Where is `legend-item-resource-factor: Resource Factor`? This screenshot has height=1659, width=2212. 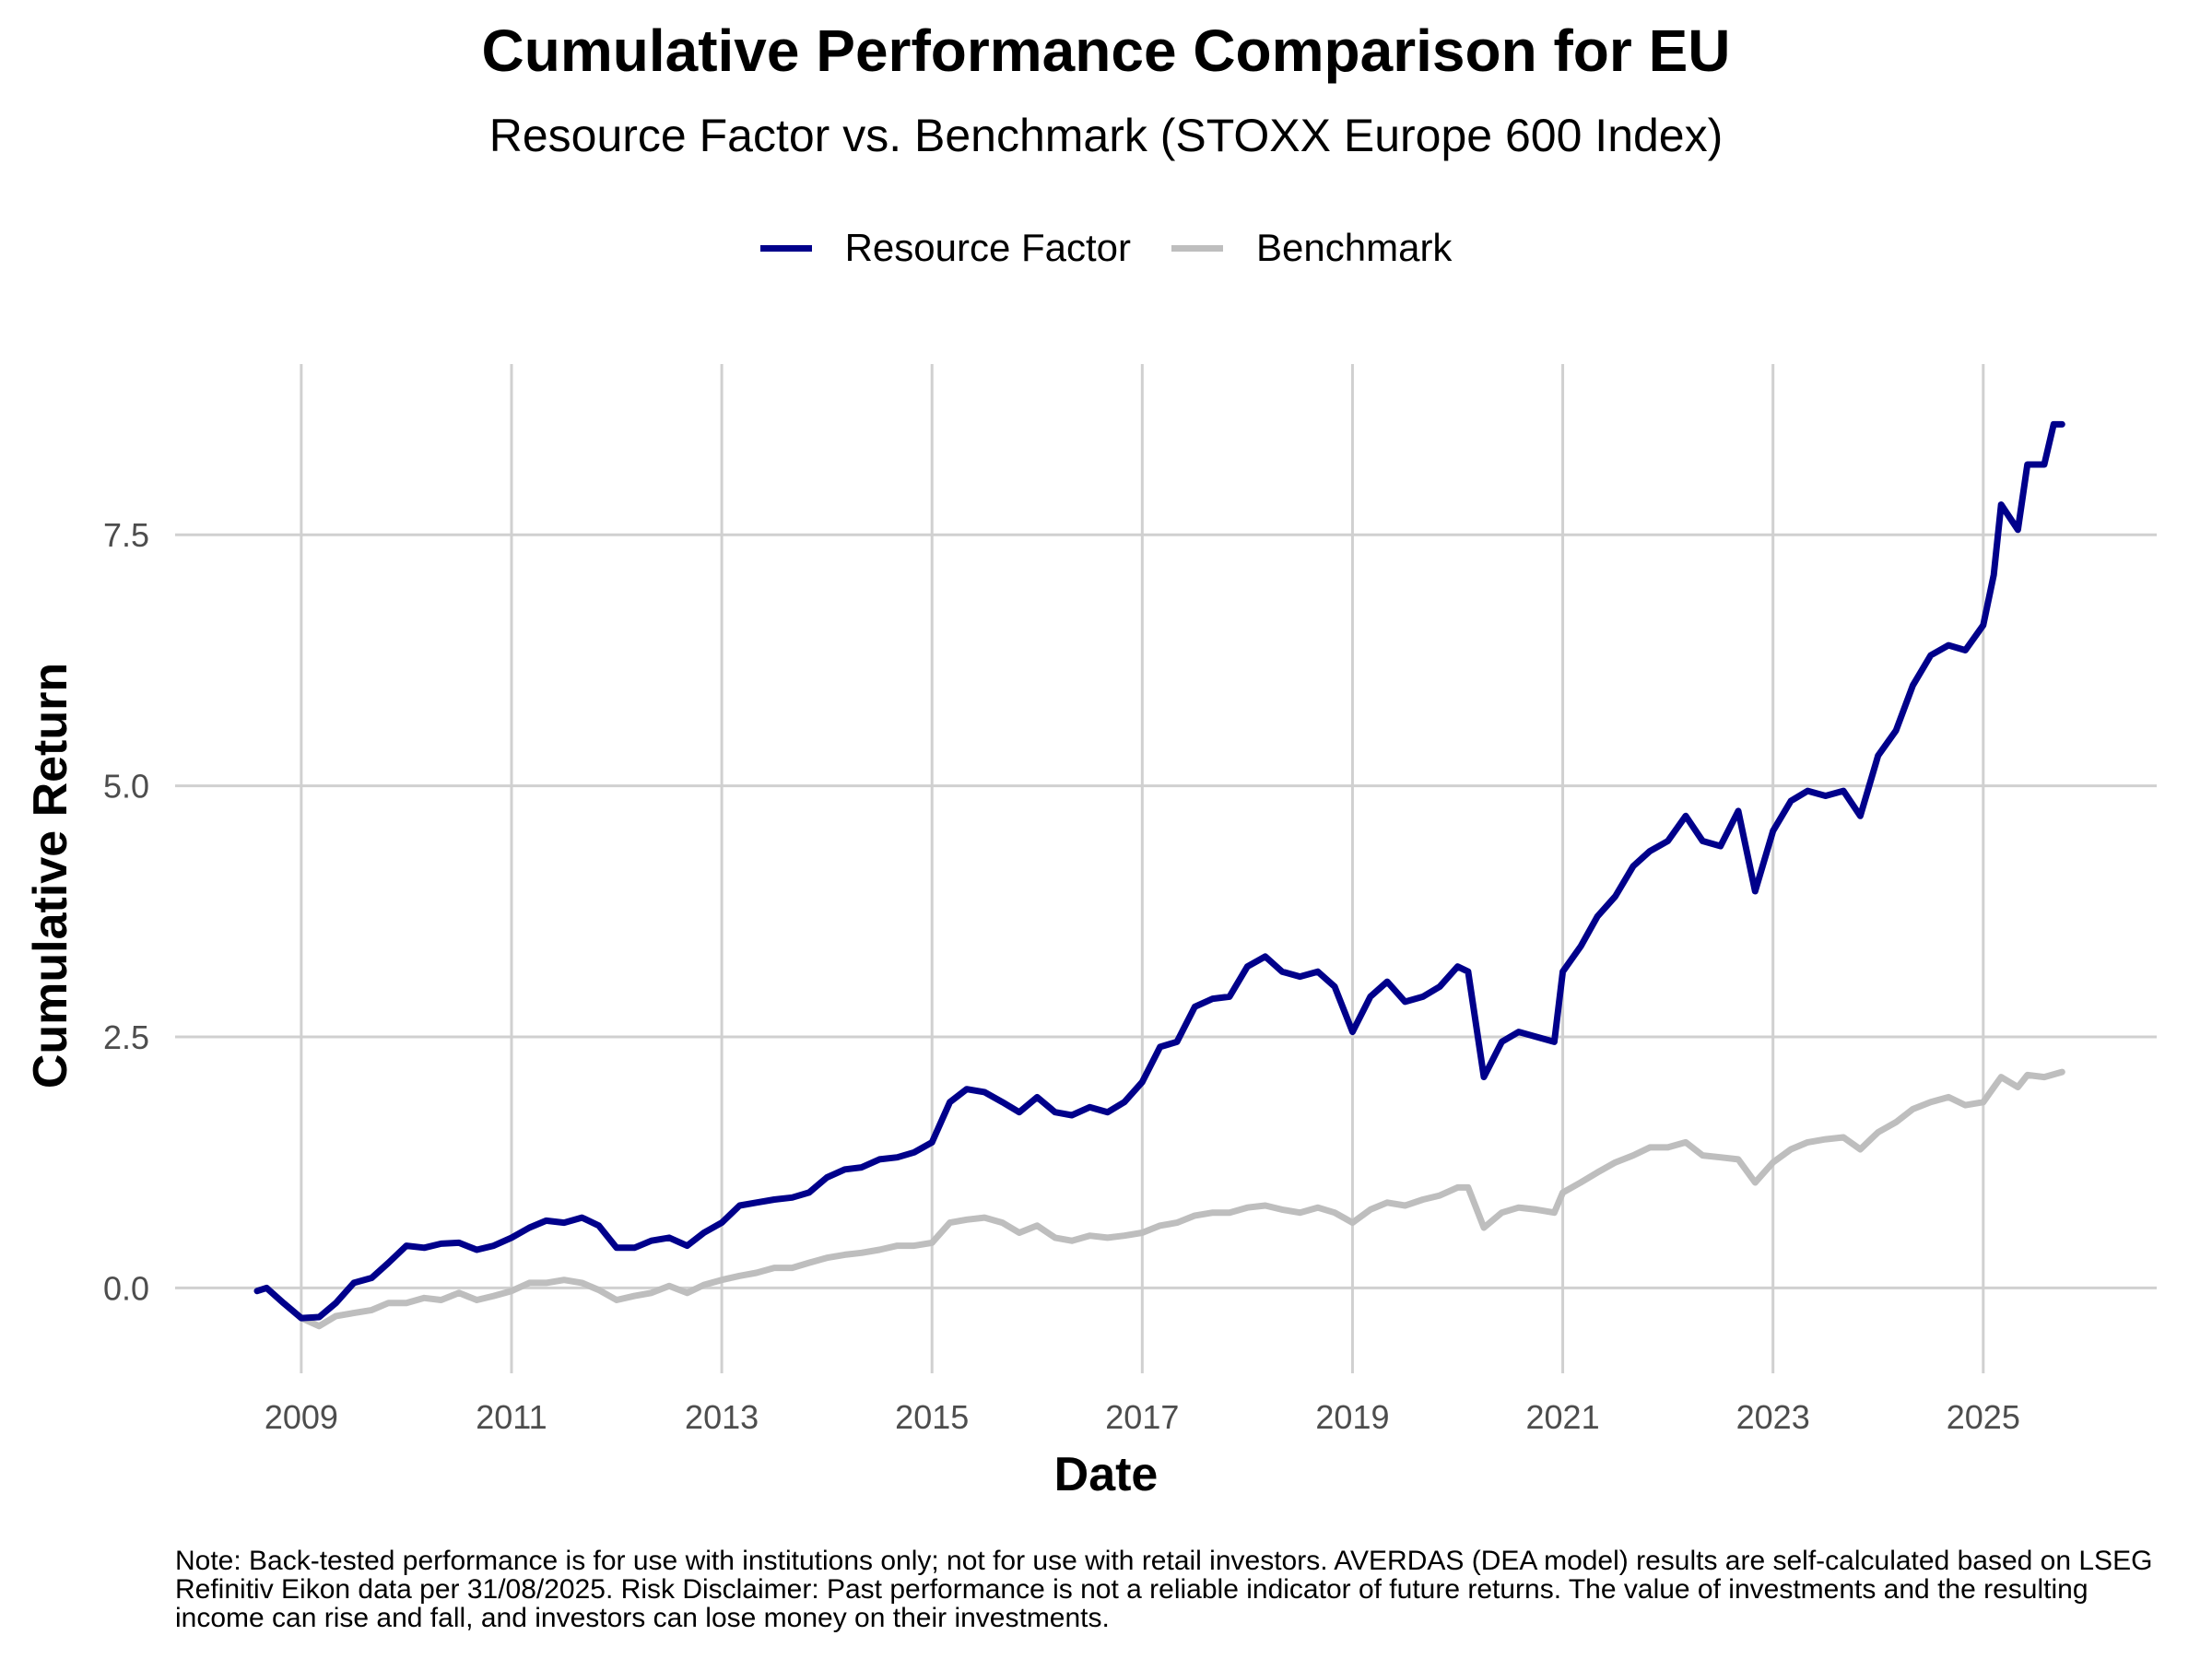 legend-item-resource-factor: Resource Factor is located at coordinates (945, 248).